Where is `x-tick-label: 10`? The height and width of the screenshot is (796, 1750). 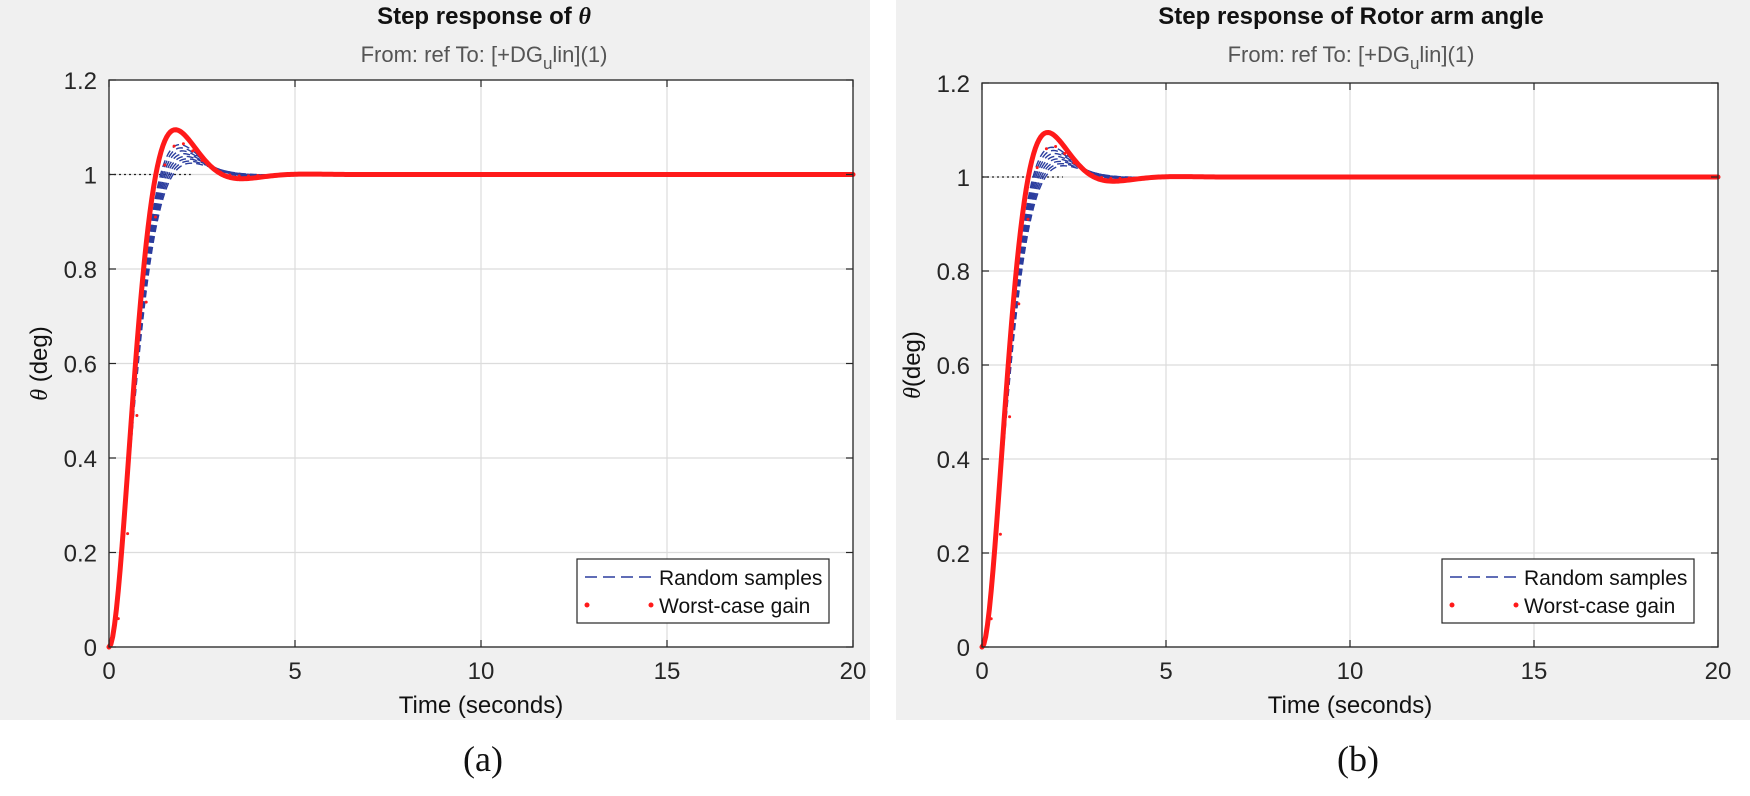 x-tick-label: 10 is located at coordinates (1350, 671).